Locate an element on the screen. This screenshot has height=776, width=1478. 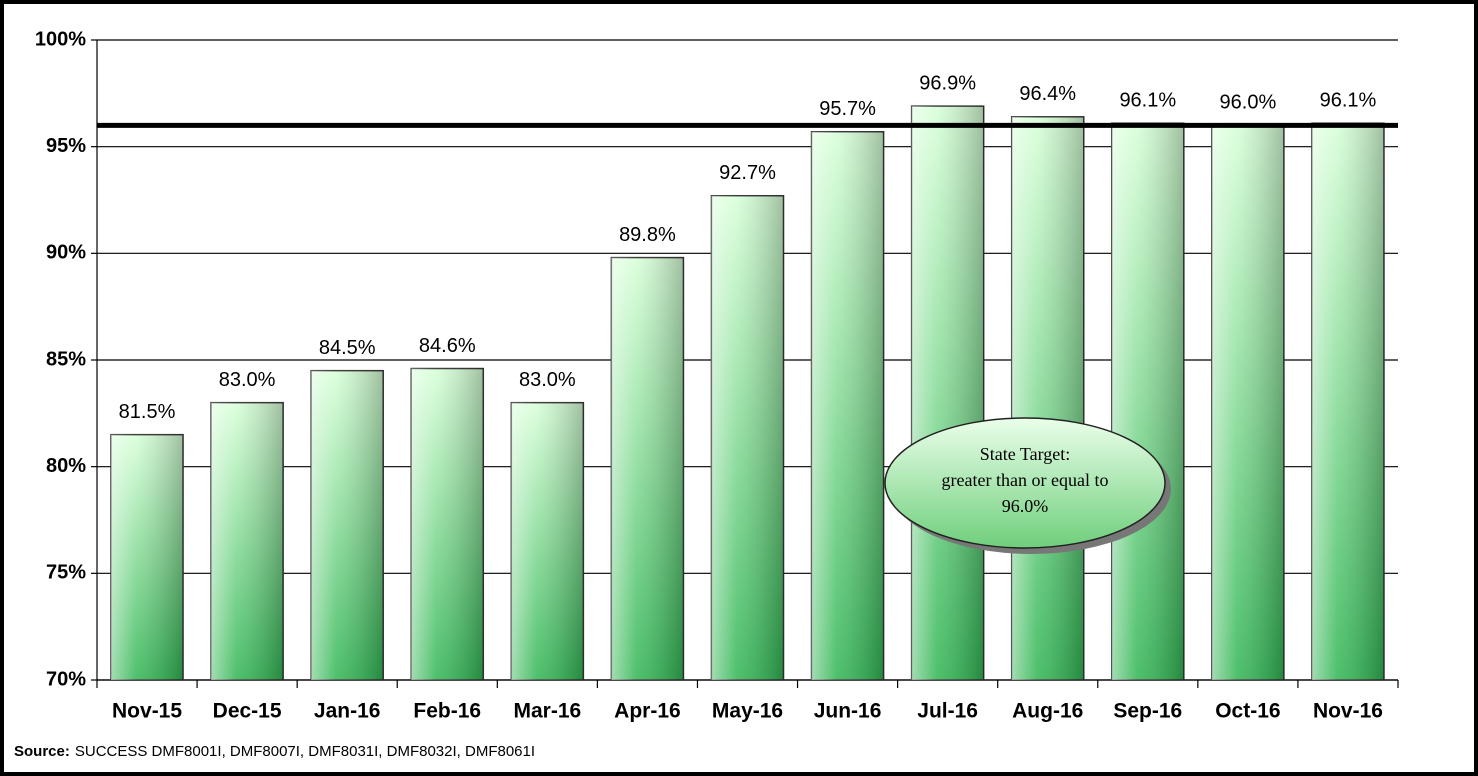
value-label: 84.6% is located at coordinates (447, 346).